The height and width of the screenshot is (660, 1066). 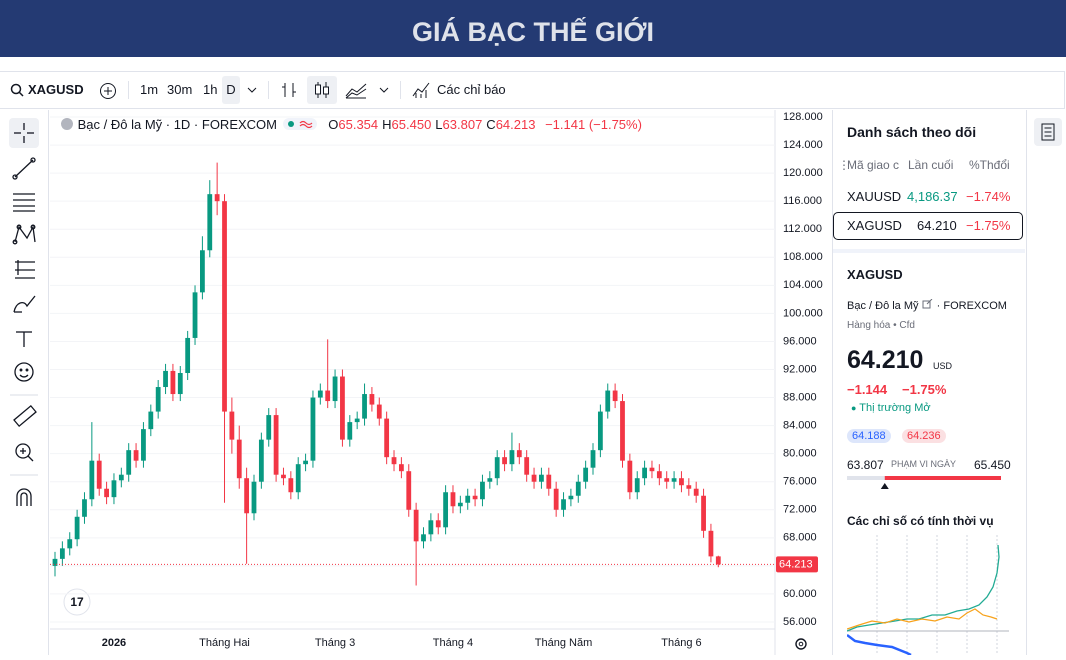 I want to click on text-tool, so click(x=24, y=339).